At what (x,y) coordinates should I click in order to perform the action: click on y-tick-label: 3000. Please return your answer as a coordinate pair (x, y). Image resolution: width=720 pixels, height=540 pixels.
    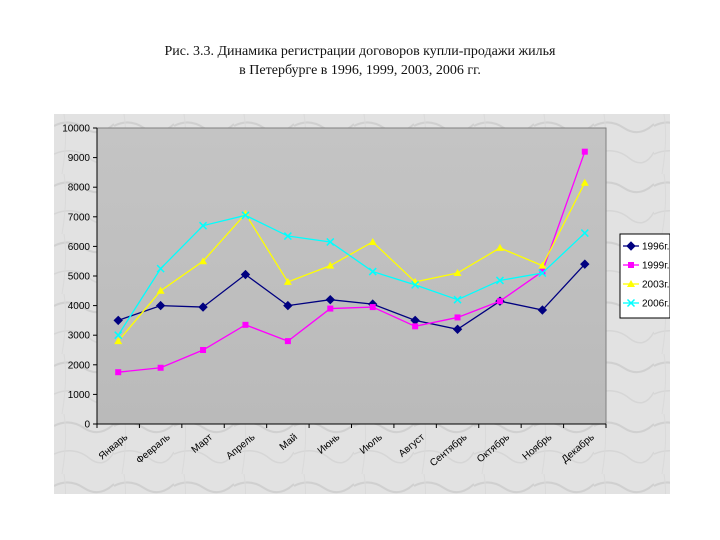
    Looking at the image, I should click on (79, 336).